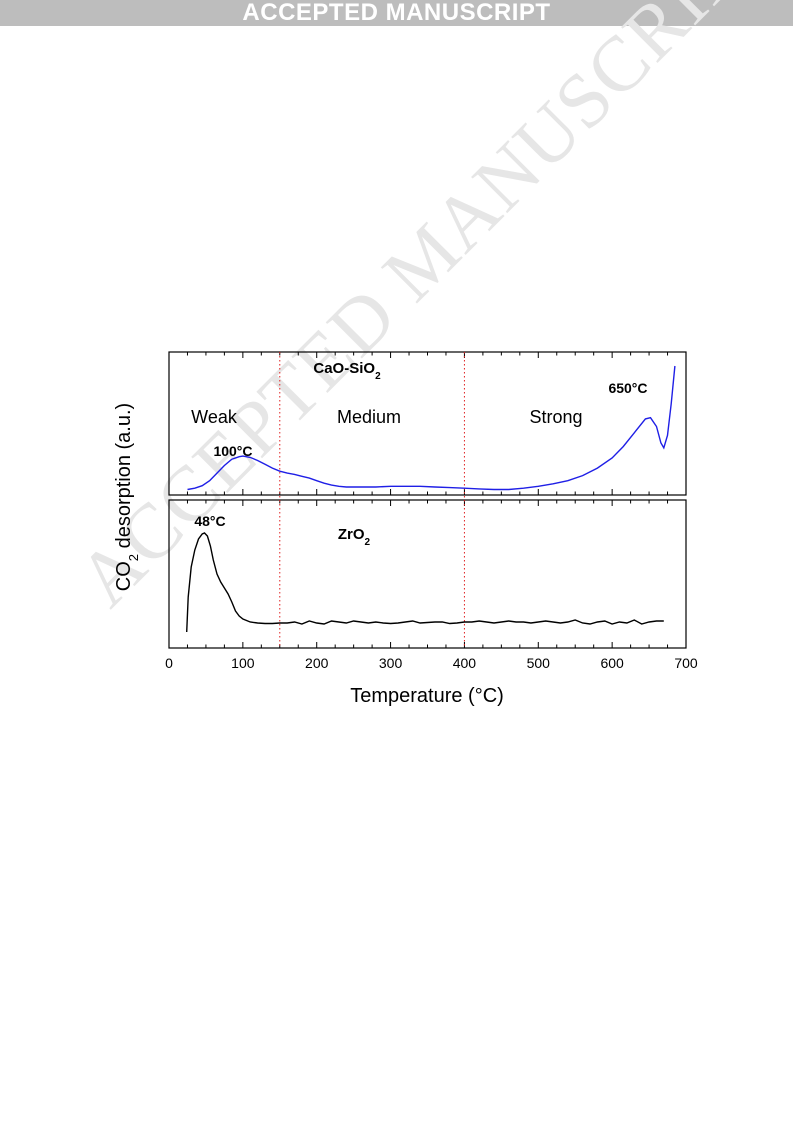 The width and height of the screenshot is (793, 1121). I want to click on x-axis-label: Temperature (°C), so click(427, 696).